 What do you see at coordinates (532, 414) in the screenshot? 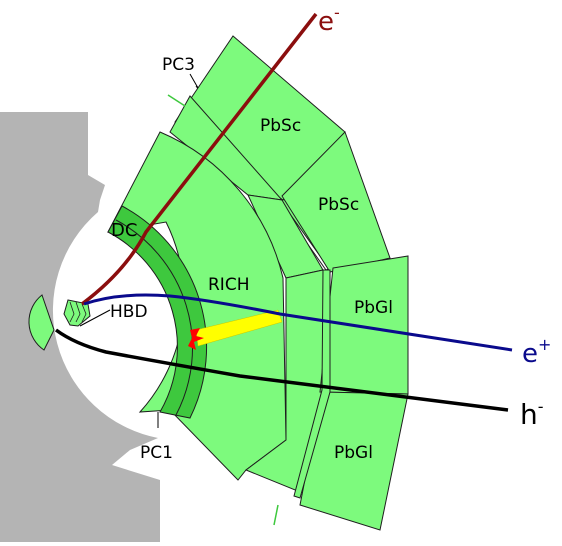
I see `hadron-label: h-` at bounding box center [532, 414].